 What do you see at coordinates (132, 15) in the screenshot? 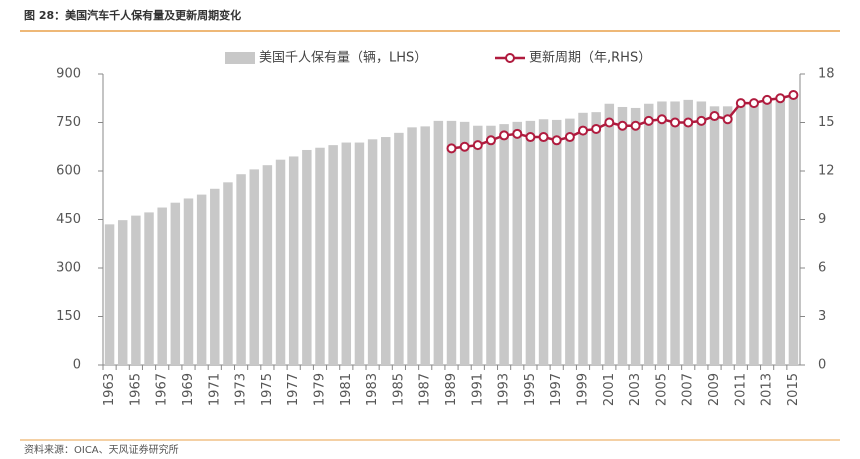
I see `chart-title: 图 28：美国汽车千人保有量及更新周期变化` at bounding box center [132, 15].